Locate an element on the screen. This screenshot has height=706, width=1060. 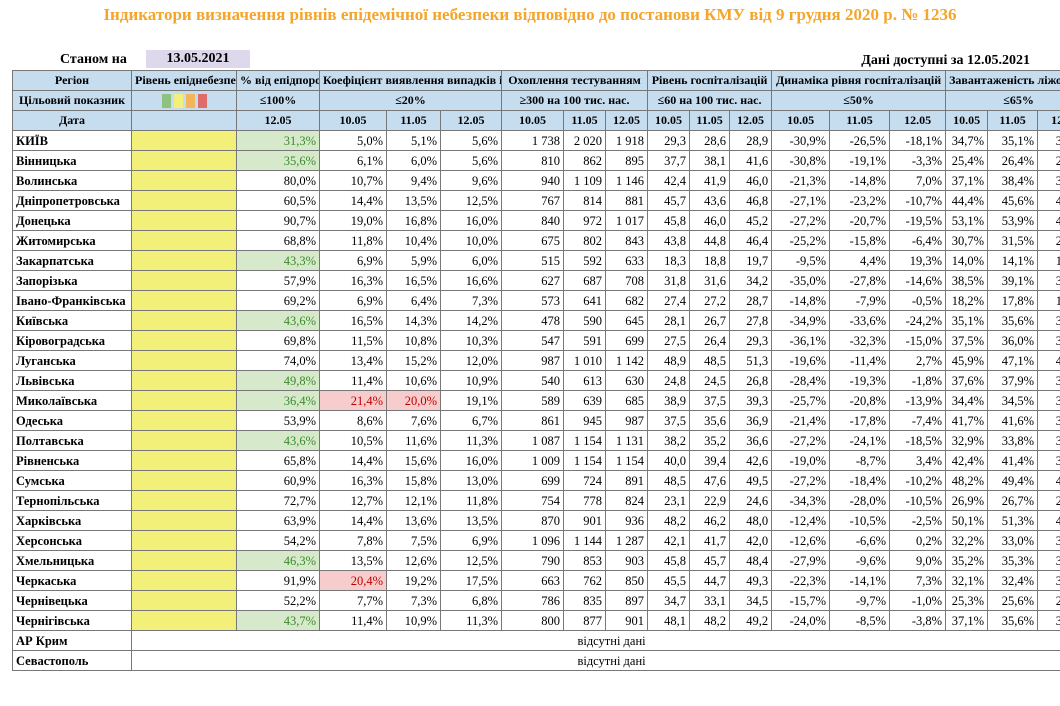
dynamics-cell: -18,5% is located at coordinates (918, 440).